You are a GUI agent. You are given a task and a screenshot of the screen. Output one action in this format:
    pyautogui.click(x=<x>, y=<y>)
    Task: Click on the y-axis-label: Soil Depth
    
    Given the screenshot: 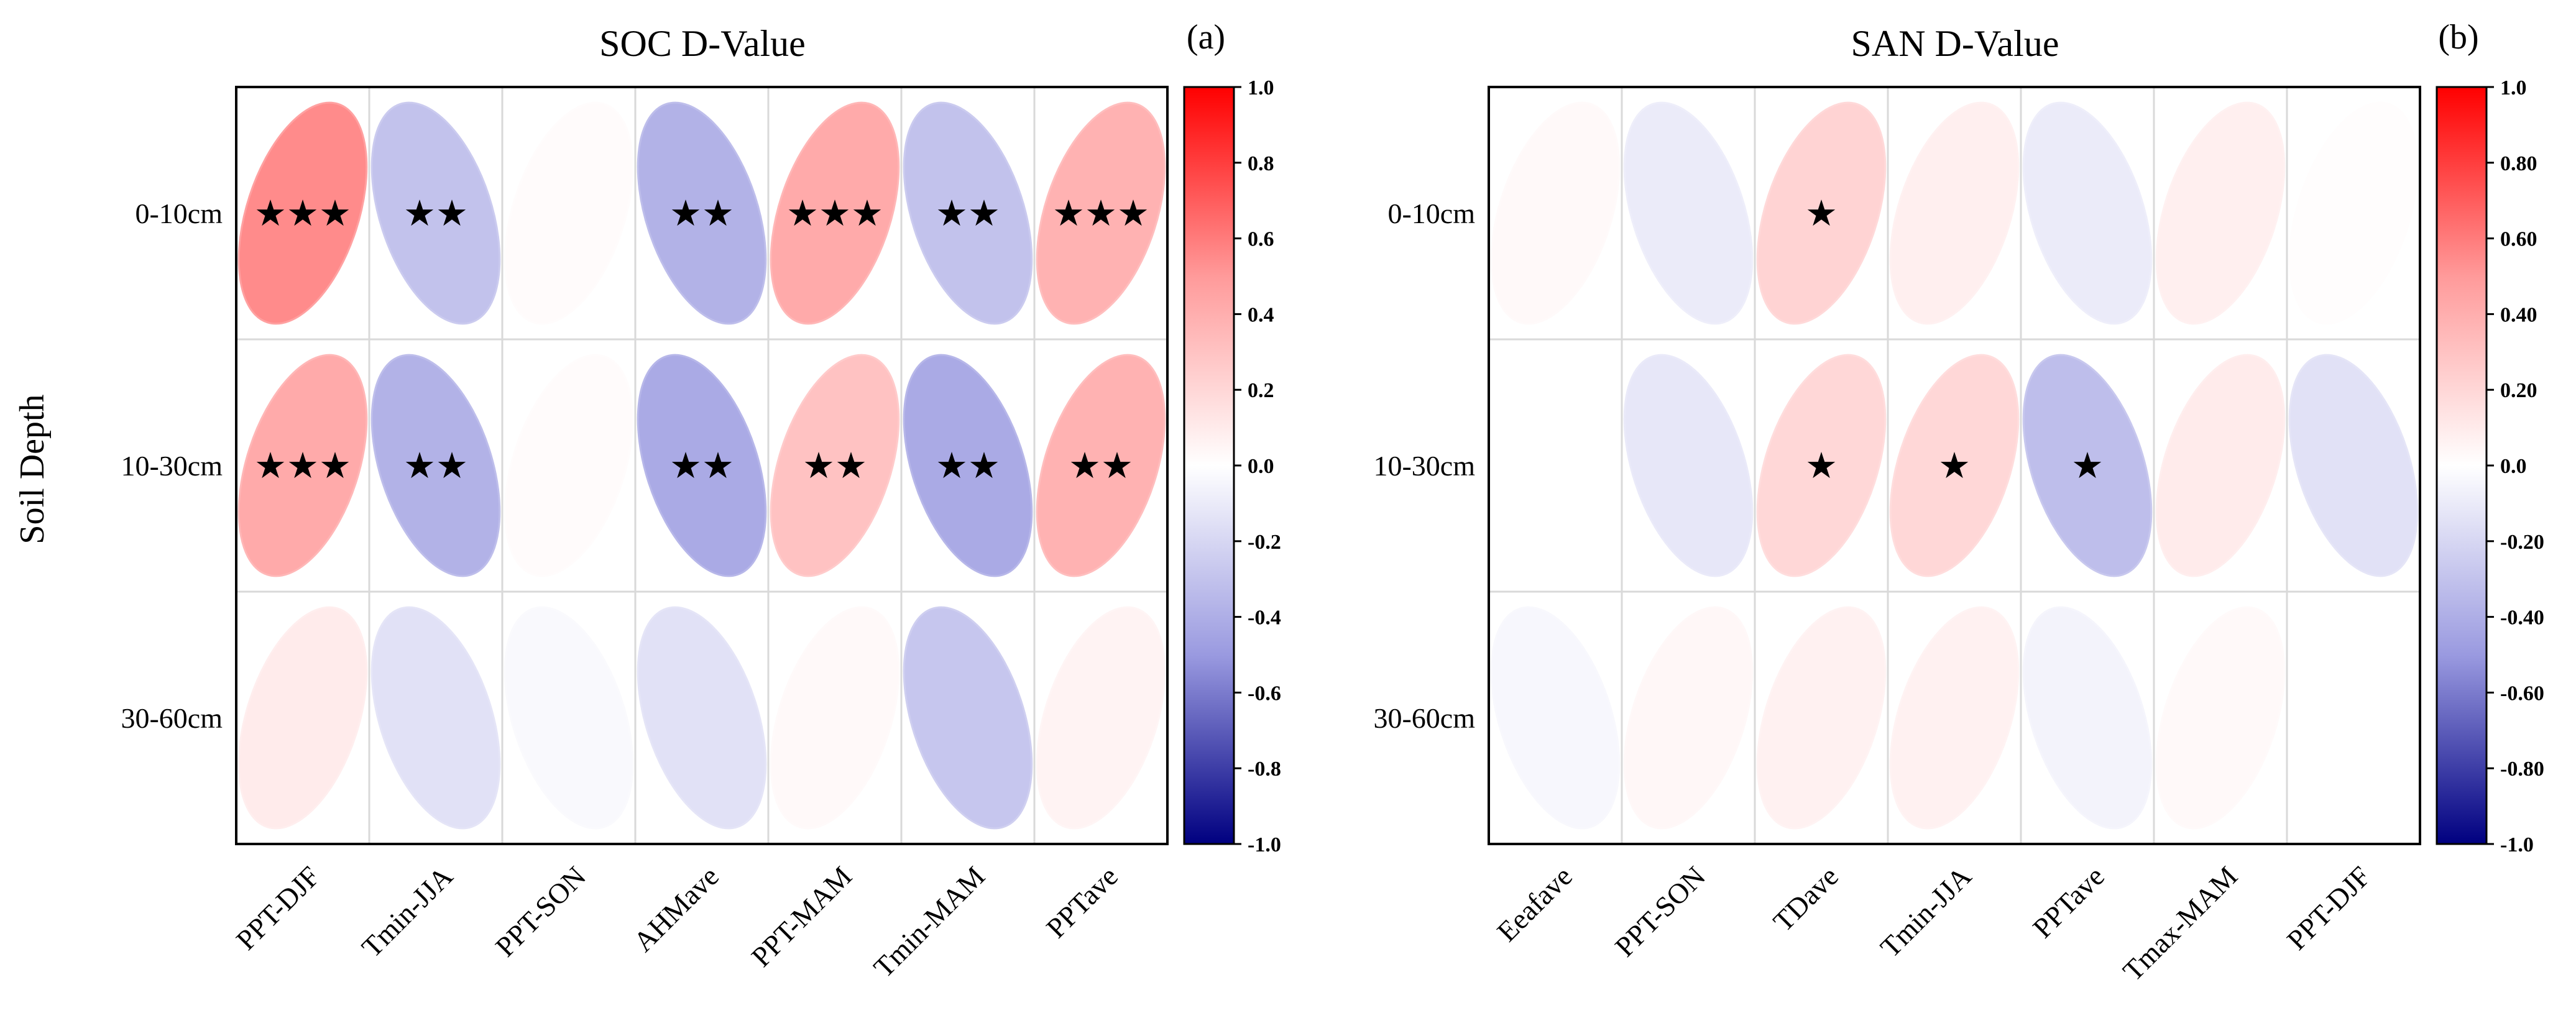 What is the action you would take?
    pyautogui.click(x=32, y=469)
    